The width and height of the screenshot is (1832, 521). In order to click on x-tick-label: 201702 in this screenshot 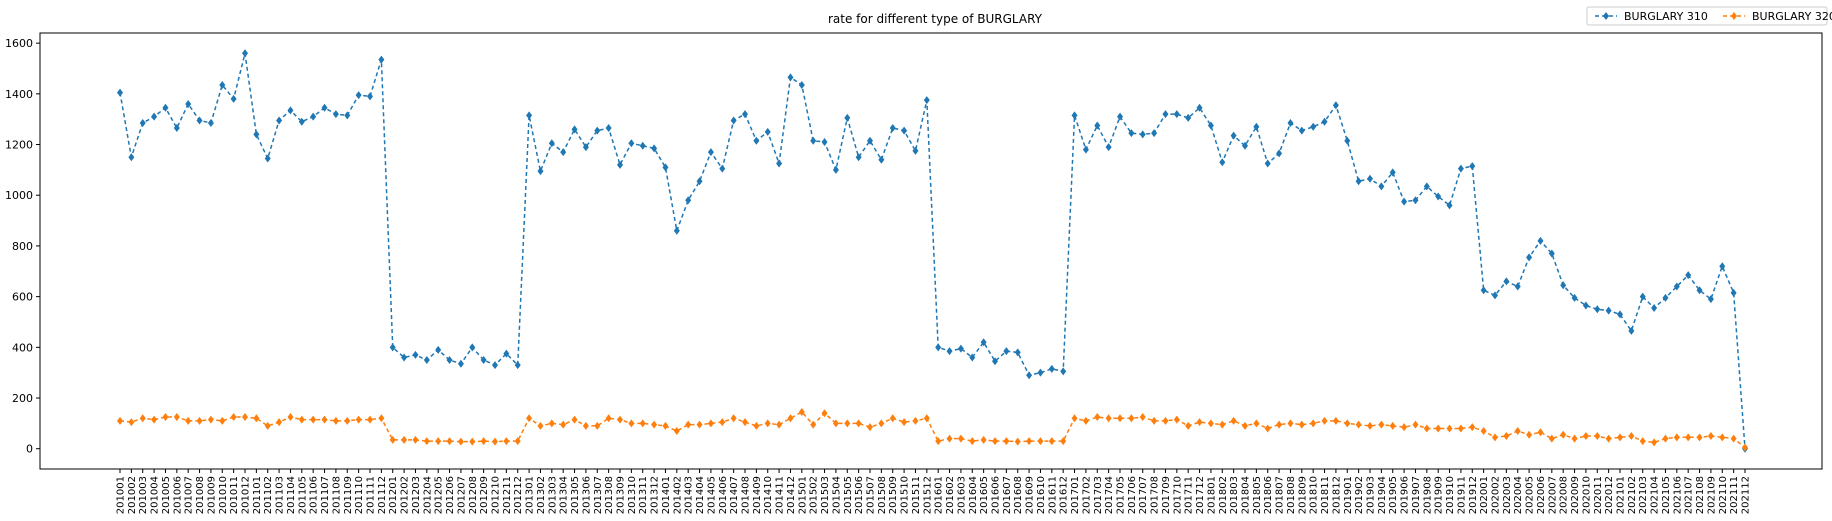, I will do `click(1086, 495)`.